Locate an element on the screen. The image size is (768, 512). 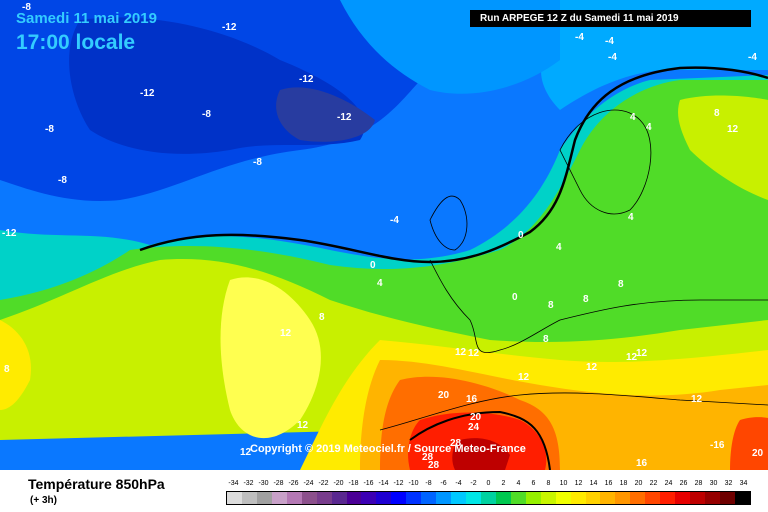
legend-tick: -4 is located at coordinates (458, 483).